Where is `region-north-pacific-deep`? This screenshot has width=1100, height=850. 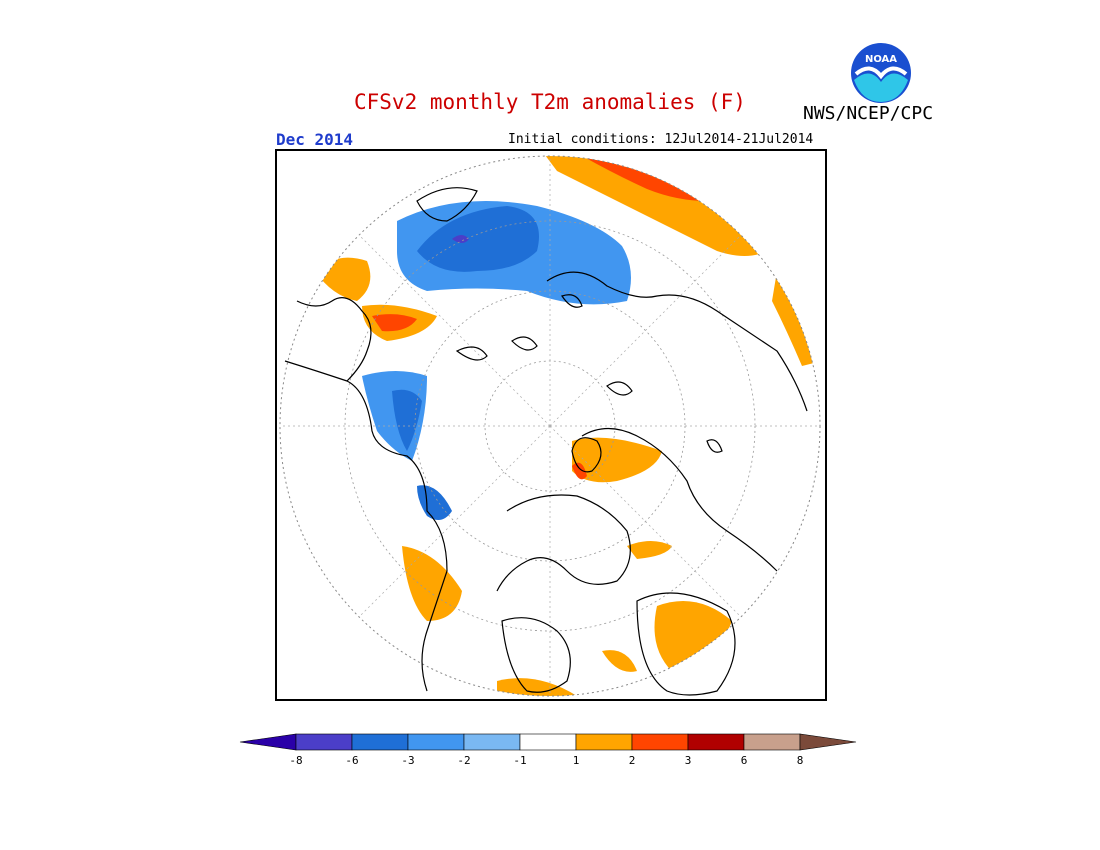 region-north-pacific-deep is located at coordinates (460, 239).